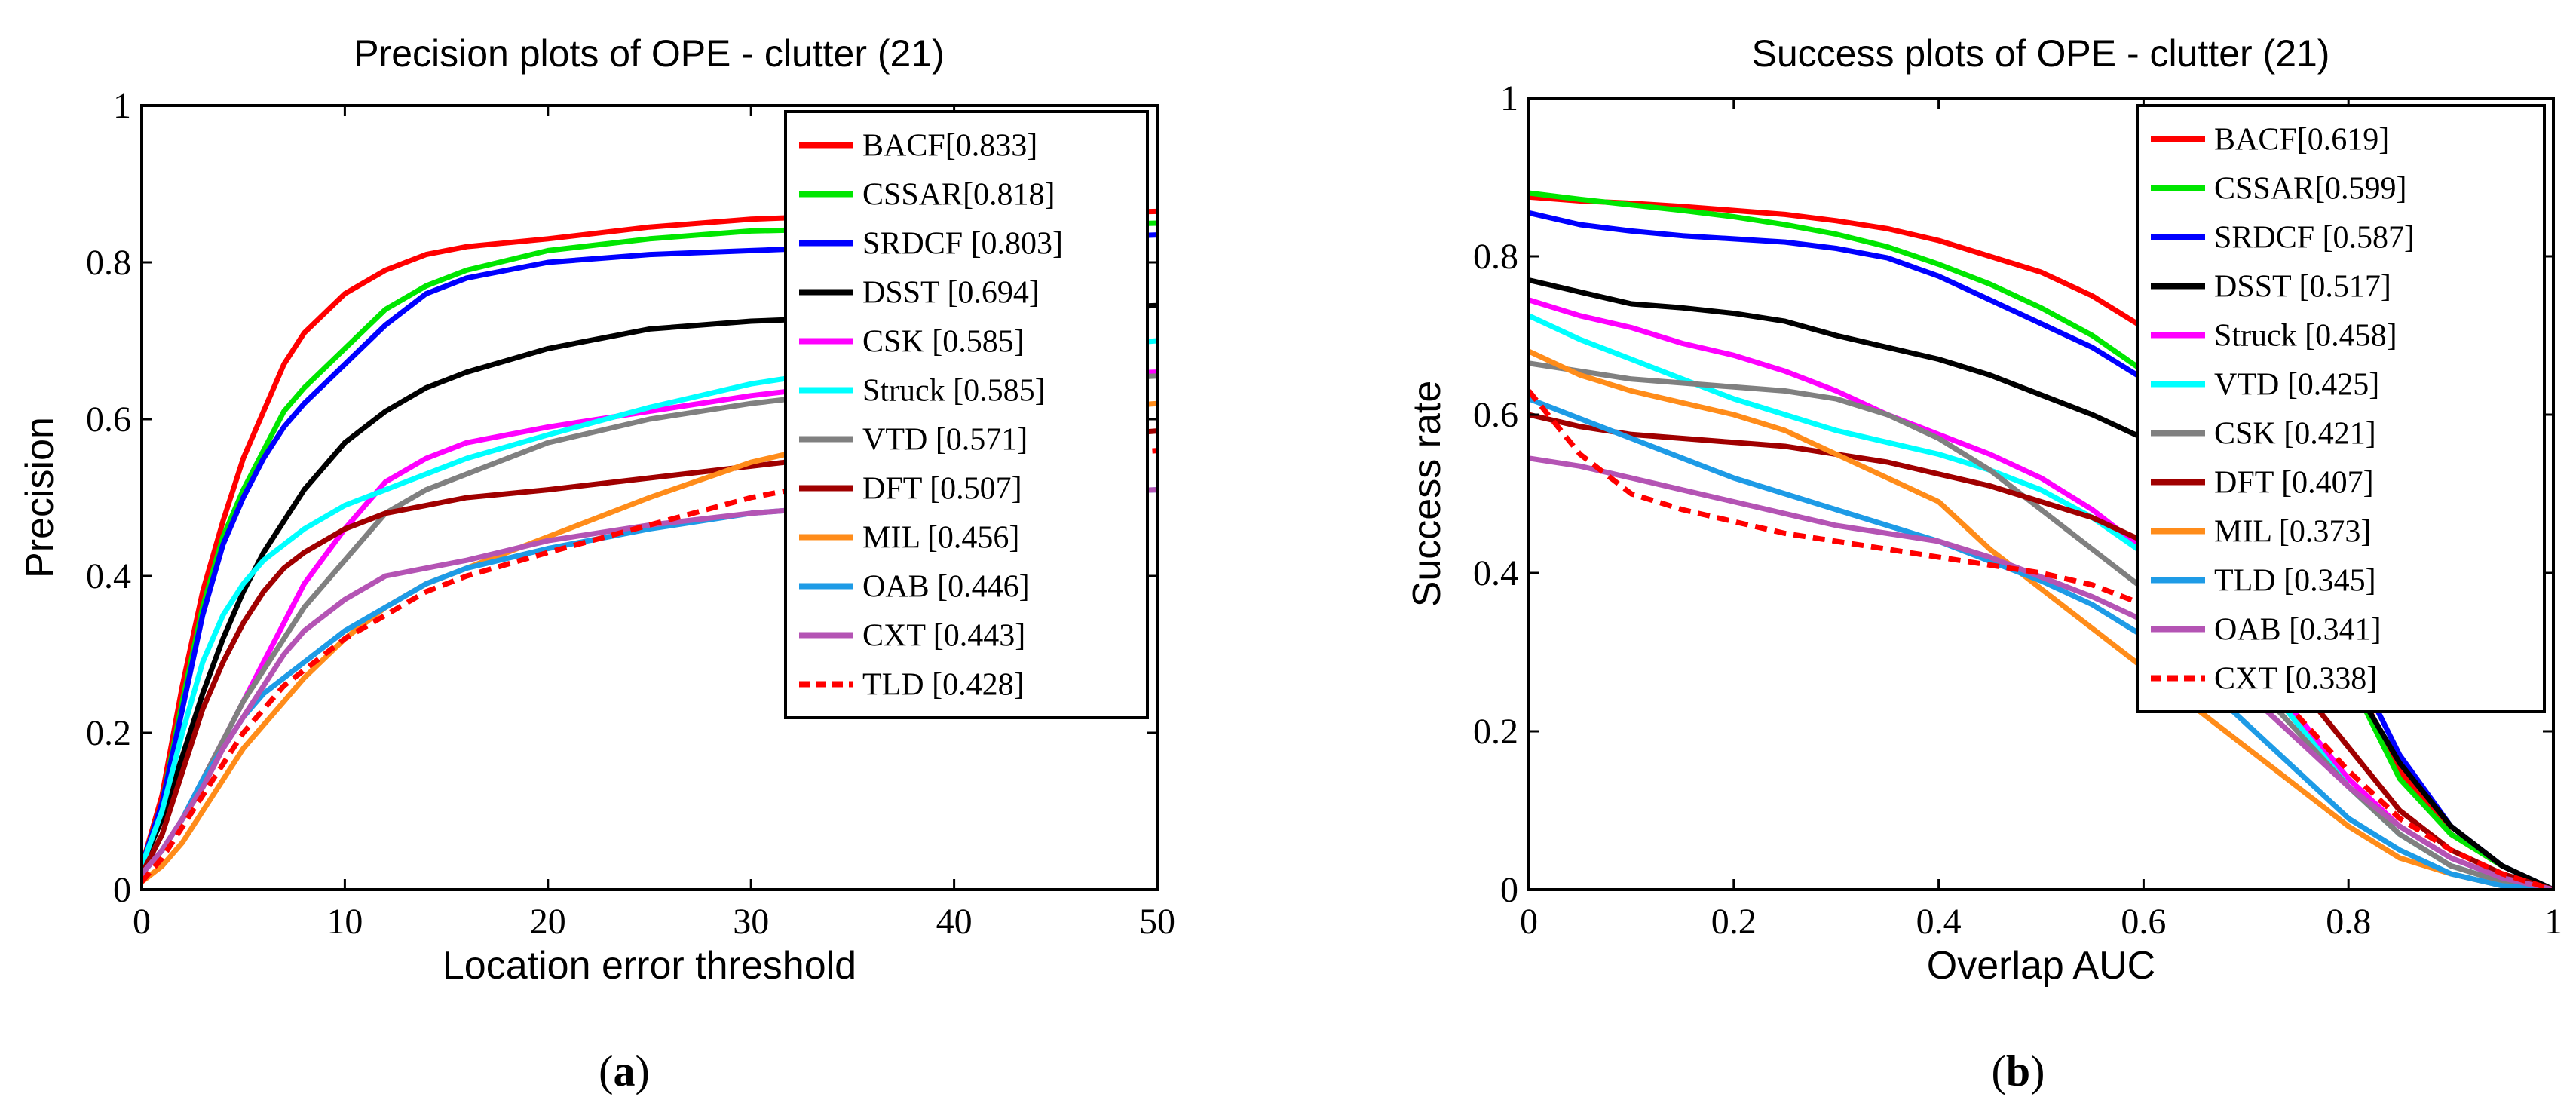 The image size is (2576, 1109). I want to click on legend-label-dsst: DSST [0.694], so click(951, 293).